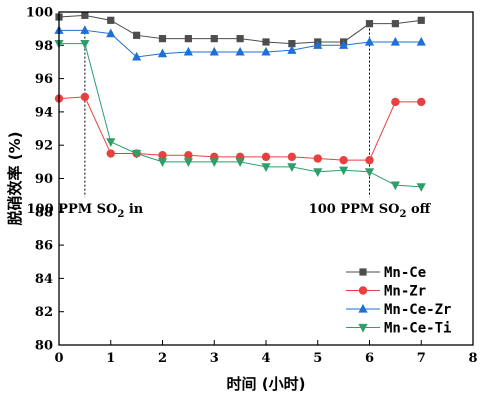  What do you see at coordinates (398, 301) in the screenshot?
I see `legend: Mn-Ce Mn-Zr Mn-Ce-Zr Mn-Ce-Ti` at bounding box center [398, 301].